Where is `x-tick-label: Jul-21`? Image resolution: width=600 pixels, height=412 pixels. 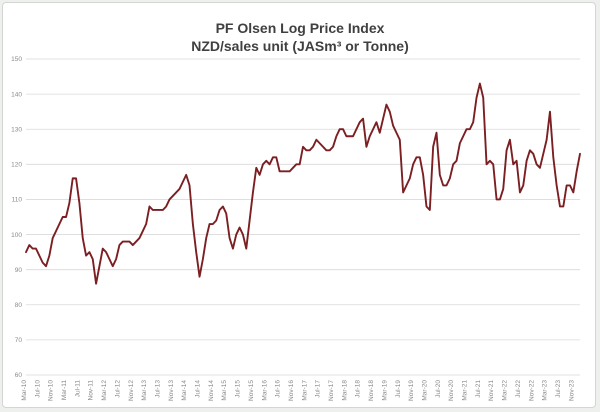 x-tick-label: Jul-21 is located at coordinates (478, 389).